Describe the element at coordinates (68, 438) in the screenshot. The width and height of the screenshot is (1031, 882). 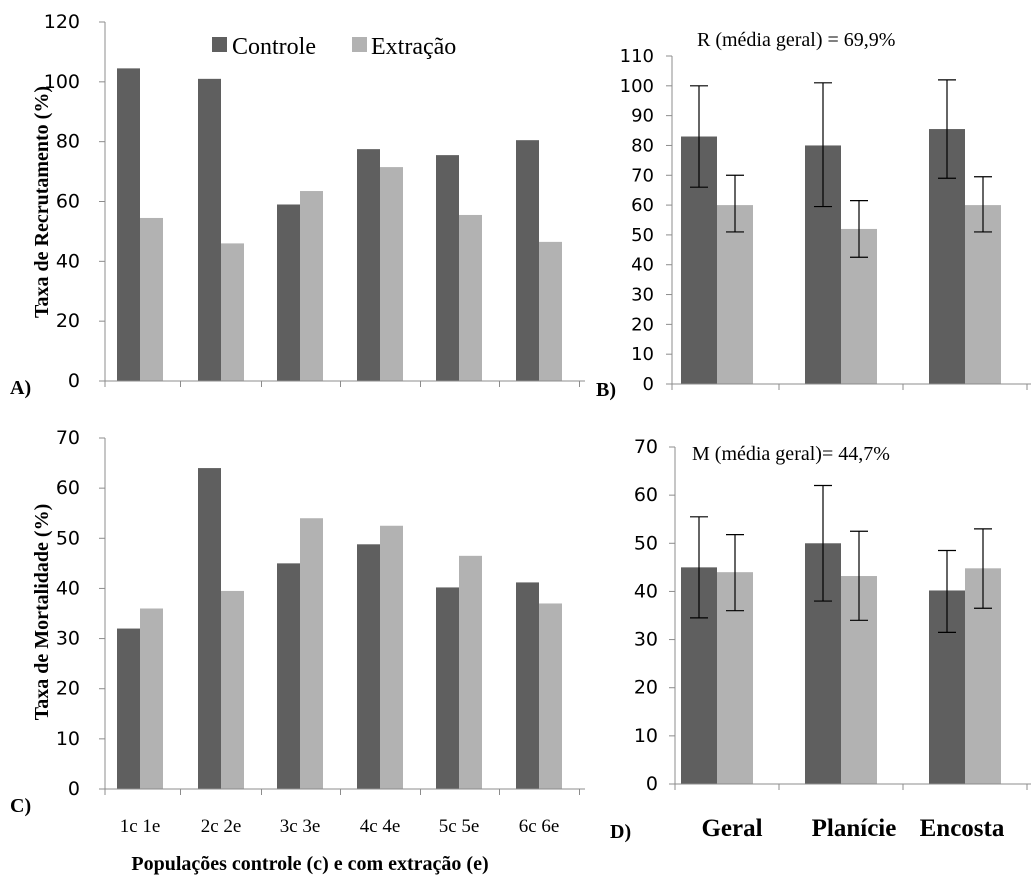
I see `y-tick-label-c-70: 70` at that location.